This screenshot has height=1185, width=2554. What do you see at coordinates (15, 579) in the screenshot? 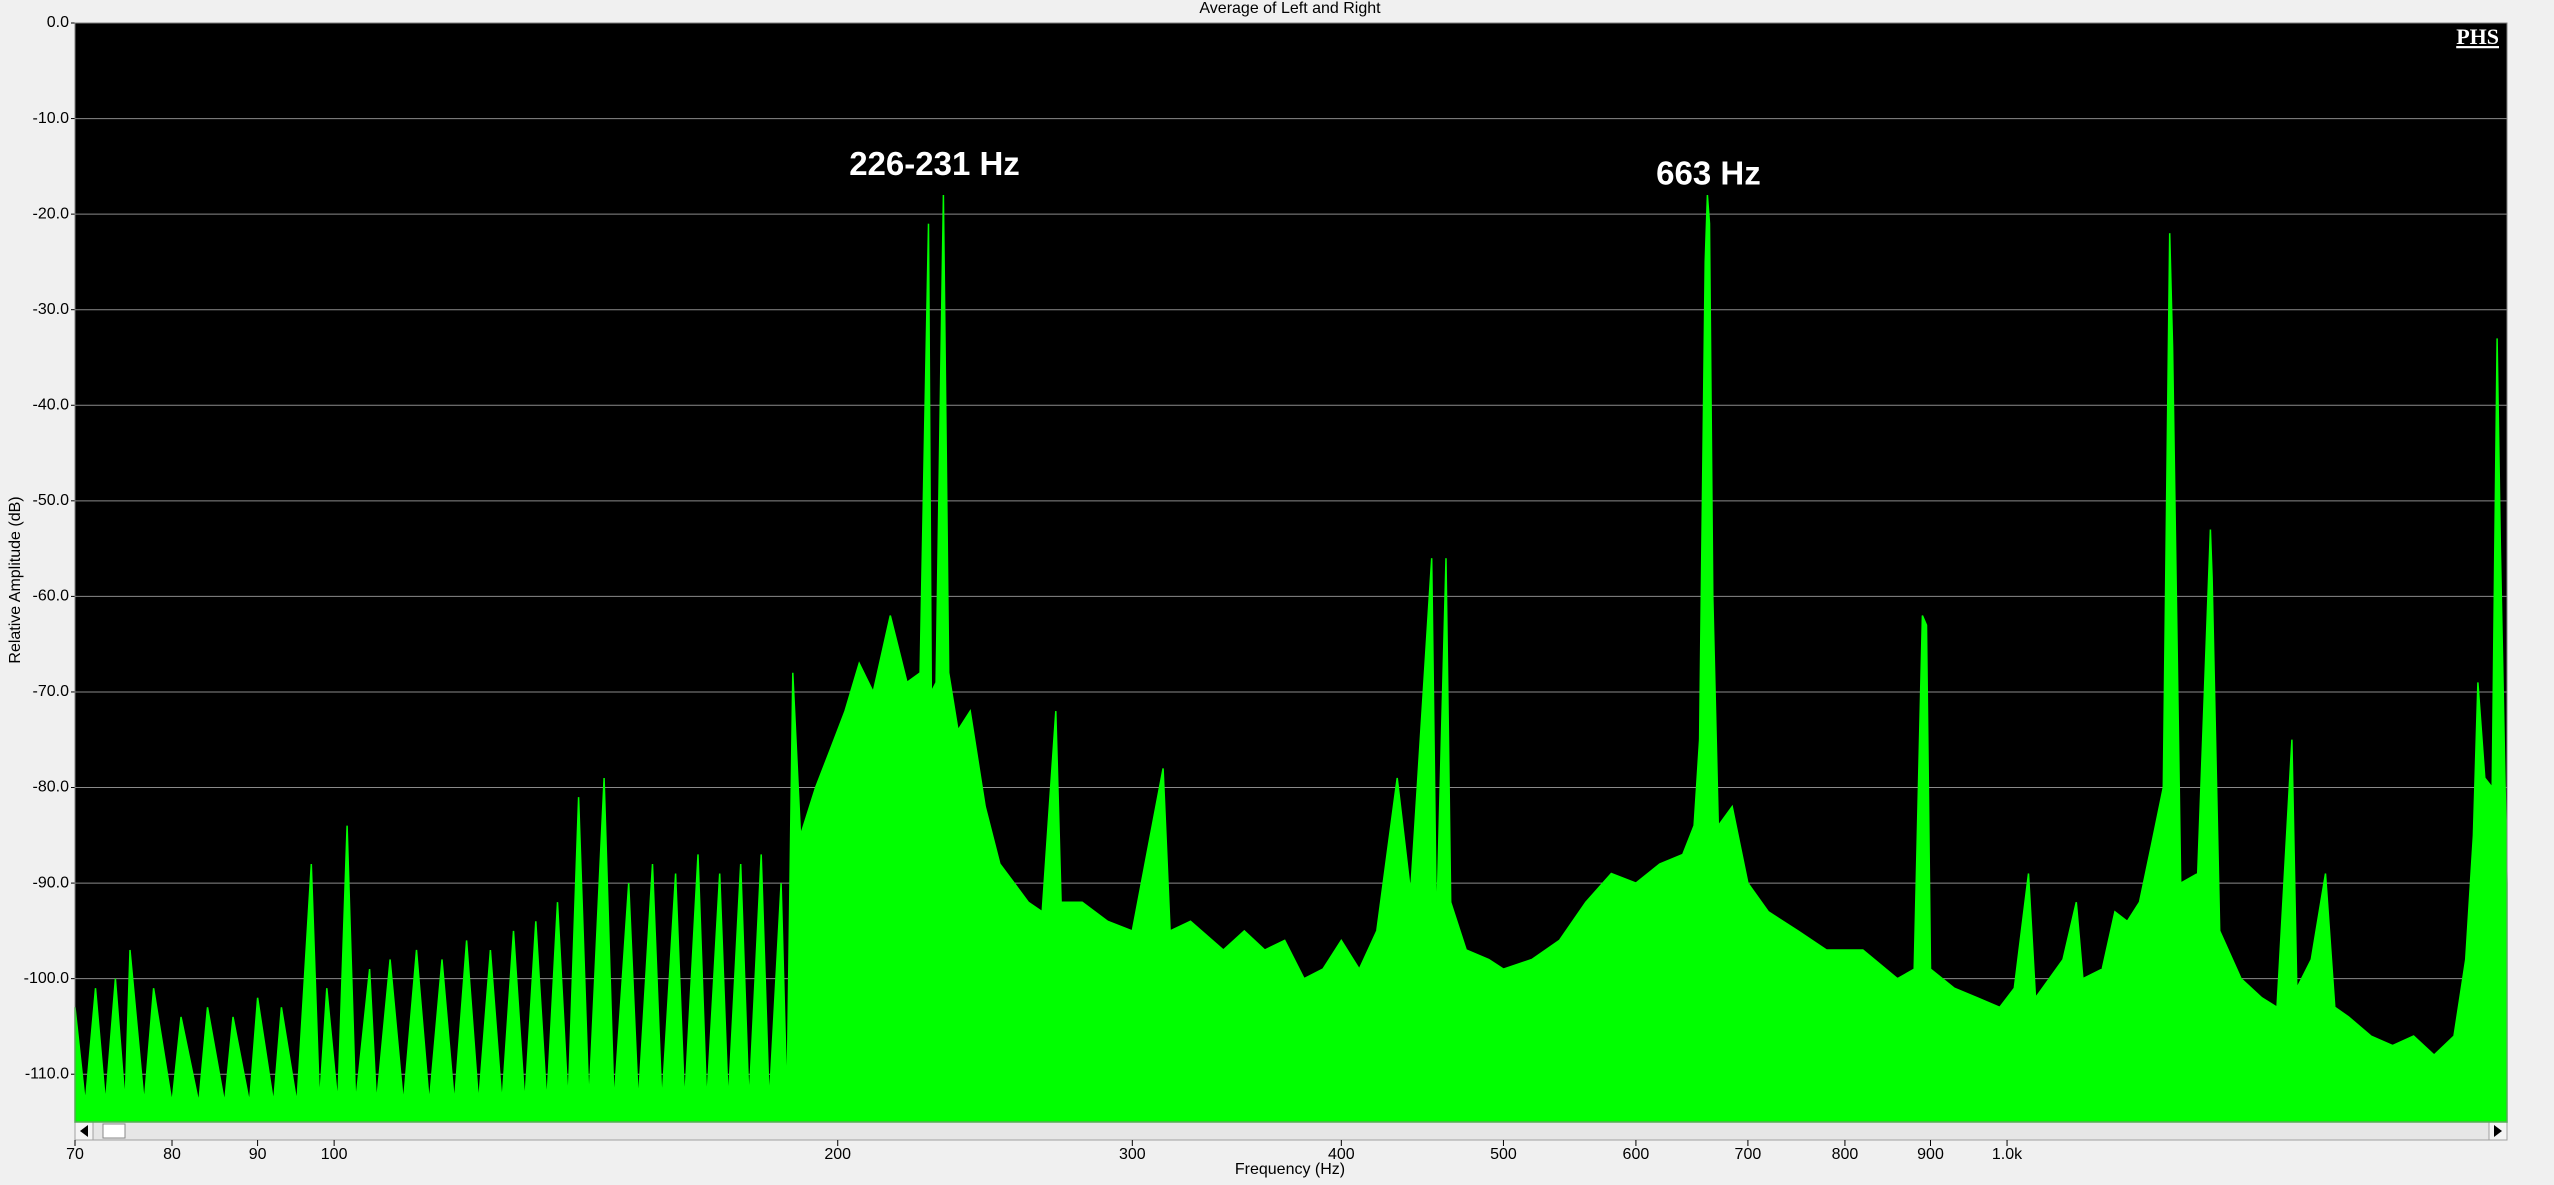
I see `y-axis-label: Relative Amplitude (dB)` at bounding box center [15, 579].